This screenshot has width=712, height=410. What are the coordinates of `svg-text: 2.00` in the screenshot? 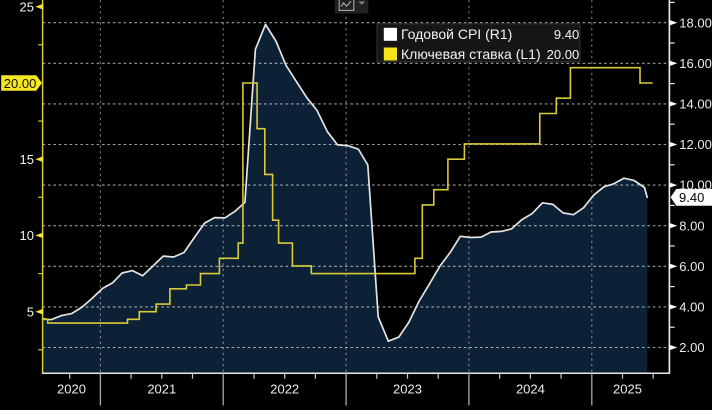 It's located at (691, 347).